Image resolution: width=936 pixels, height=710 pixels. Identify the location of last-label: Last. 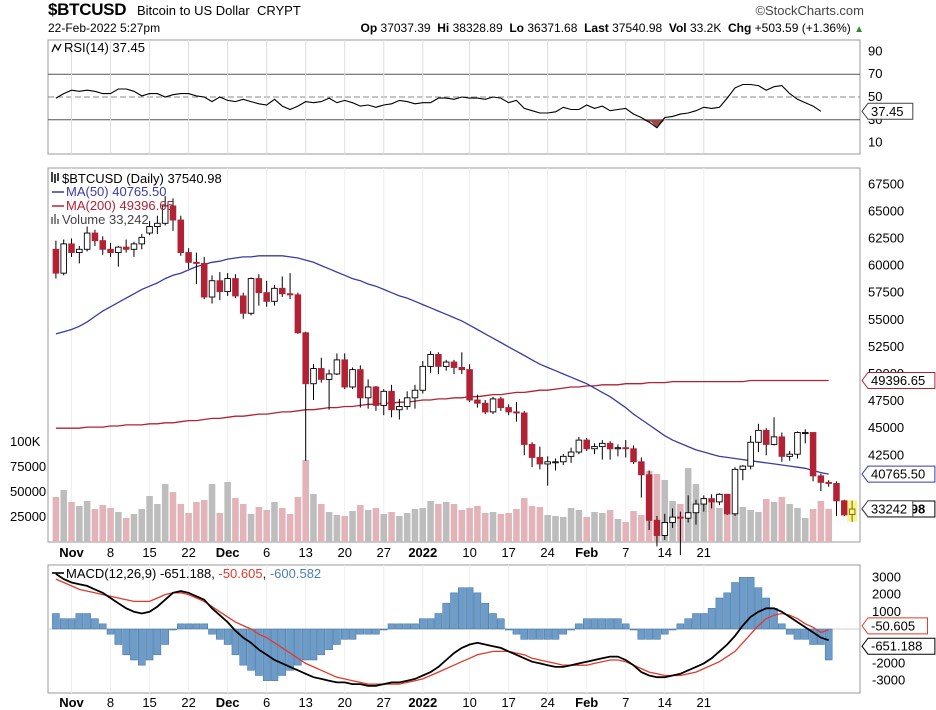
(596, 28).